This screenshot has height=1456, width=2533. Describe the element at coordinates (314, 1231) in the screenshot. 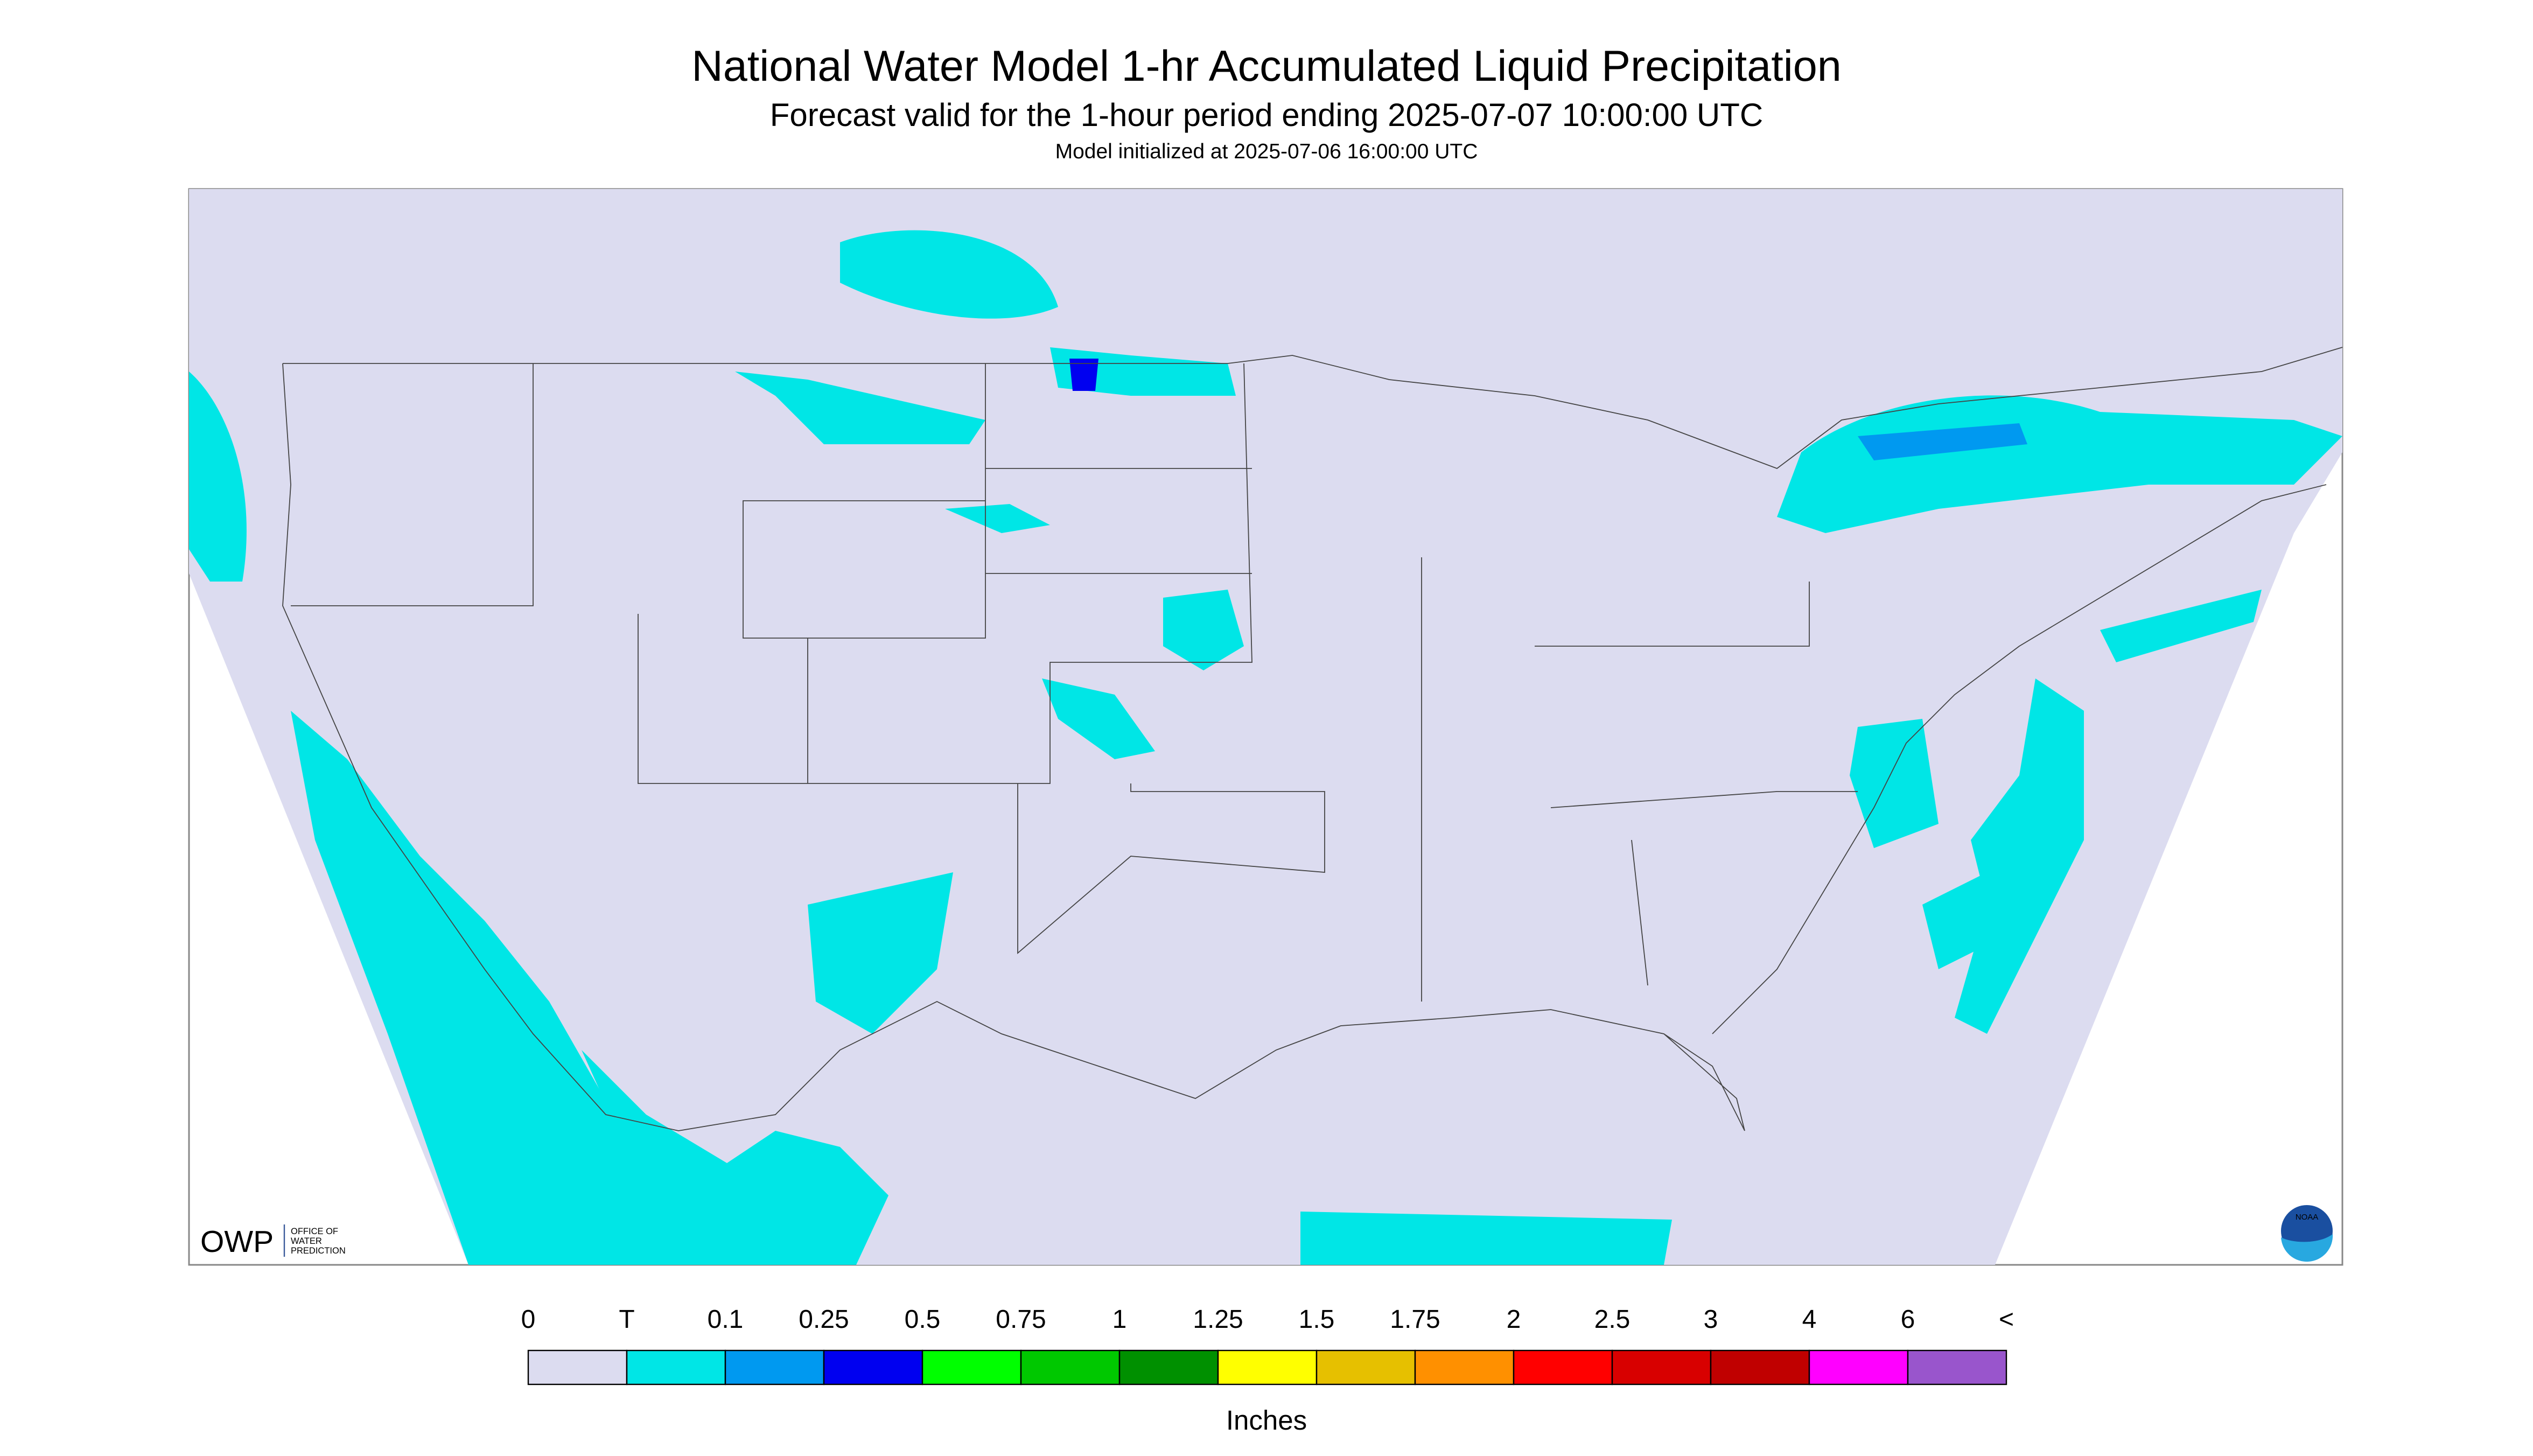

I see `owp-text: OFFICE OF` at that location.